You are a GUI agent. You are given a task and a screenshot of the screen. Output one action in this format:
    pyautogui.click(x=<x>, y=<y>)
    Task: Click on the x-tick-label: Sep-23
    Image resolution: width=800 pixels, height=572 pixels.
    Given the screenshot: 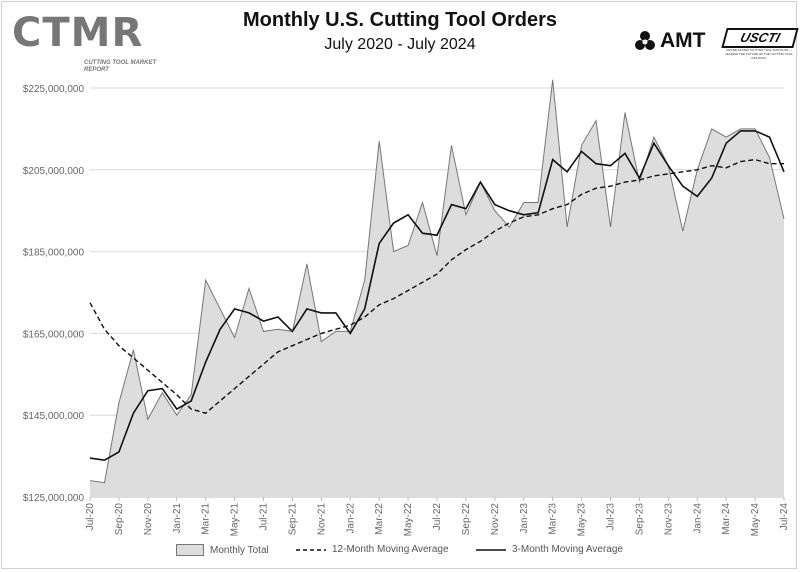 What is the action you would take?
    pyautogui.click(x=639, y=519)
    